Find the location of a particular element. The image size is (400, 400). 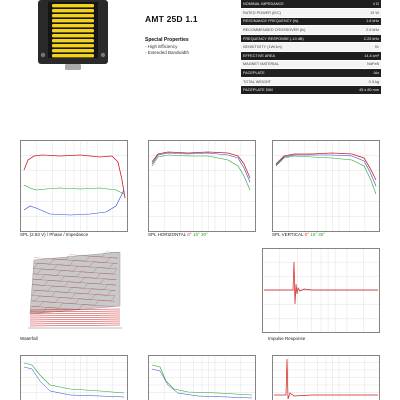

spec-row: NOMINAL IMPEDANCE 4 Ω is located at coordinates (311, 5).